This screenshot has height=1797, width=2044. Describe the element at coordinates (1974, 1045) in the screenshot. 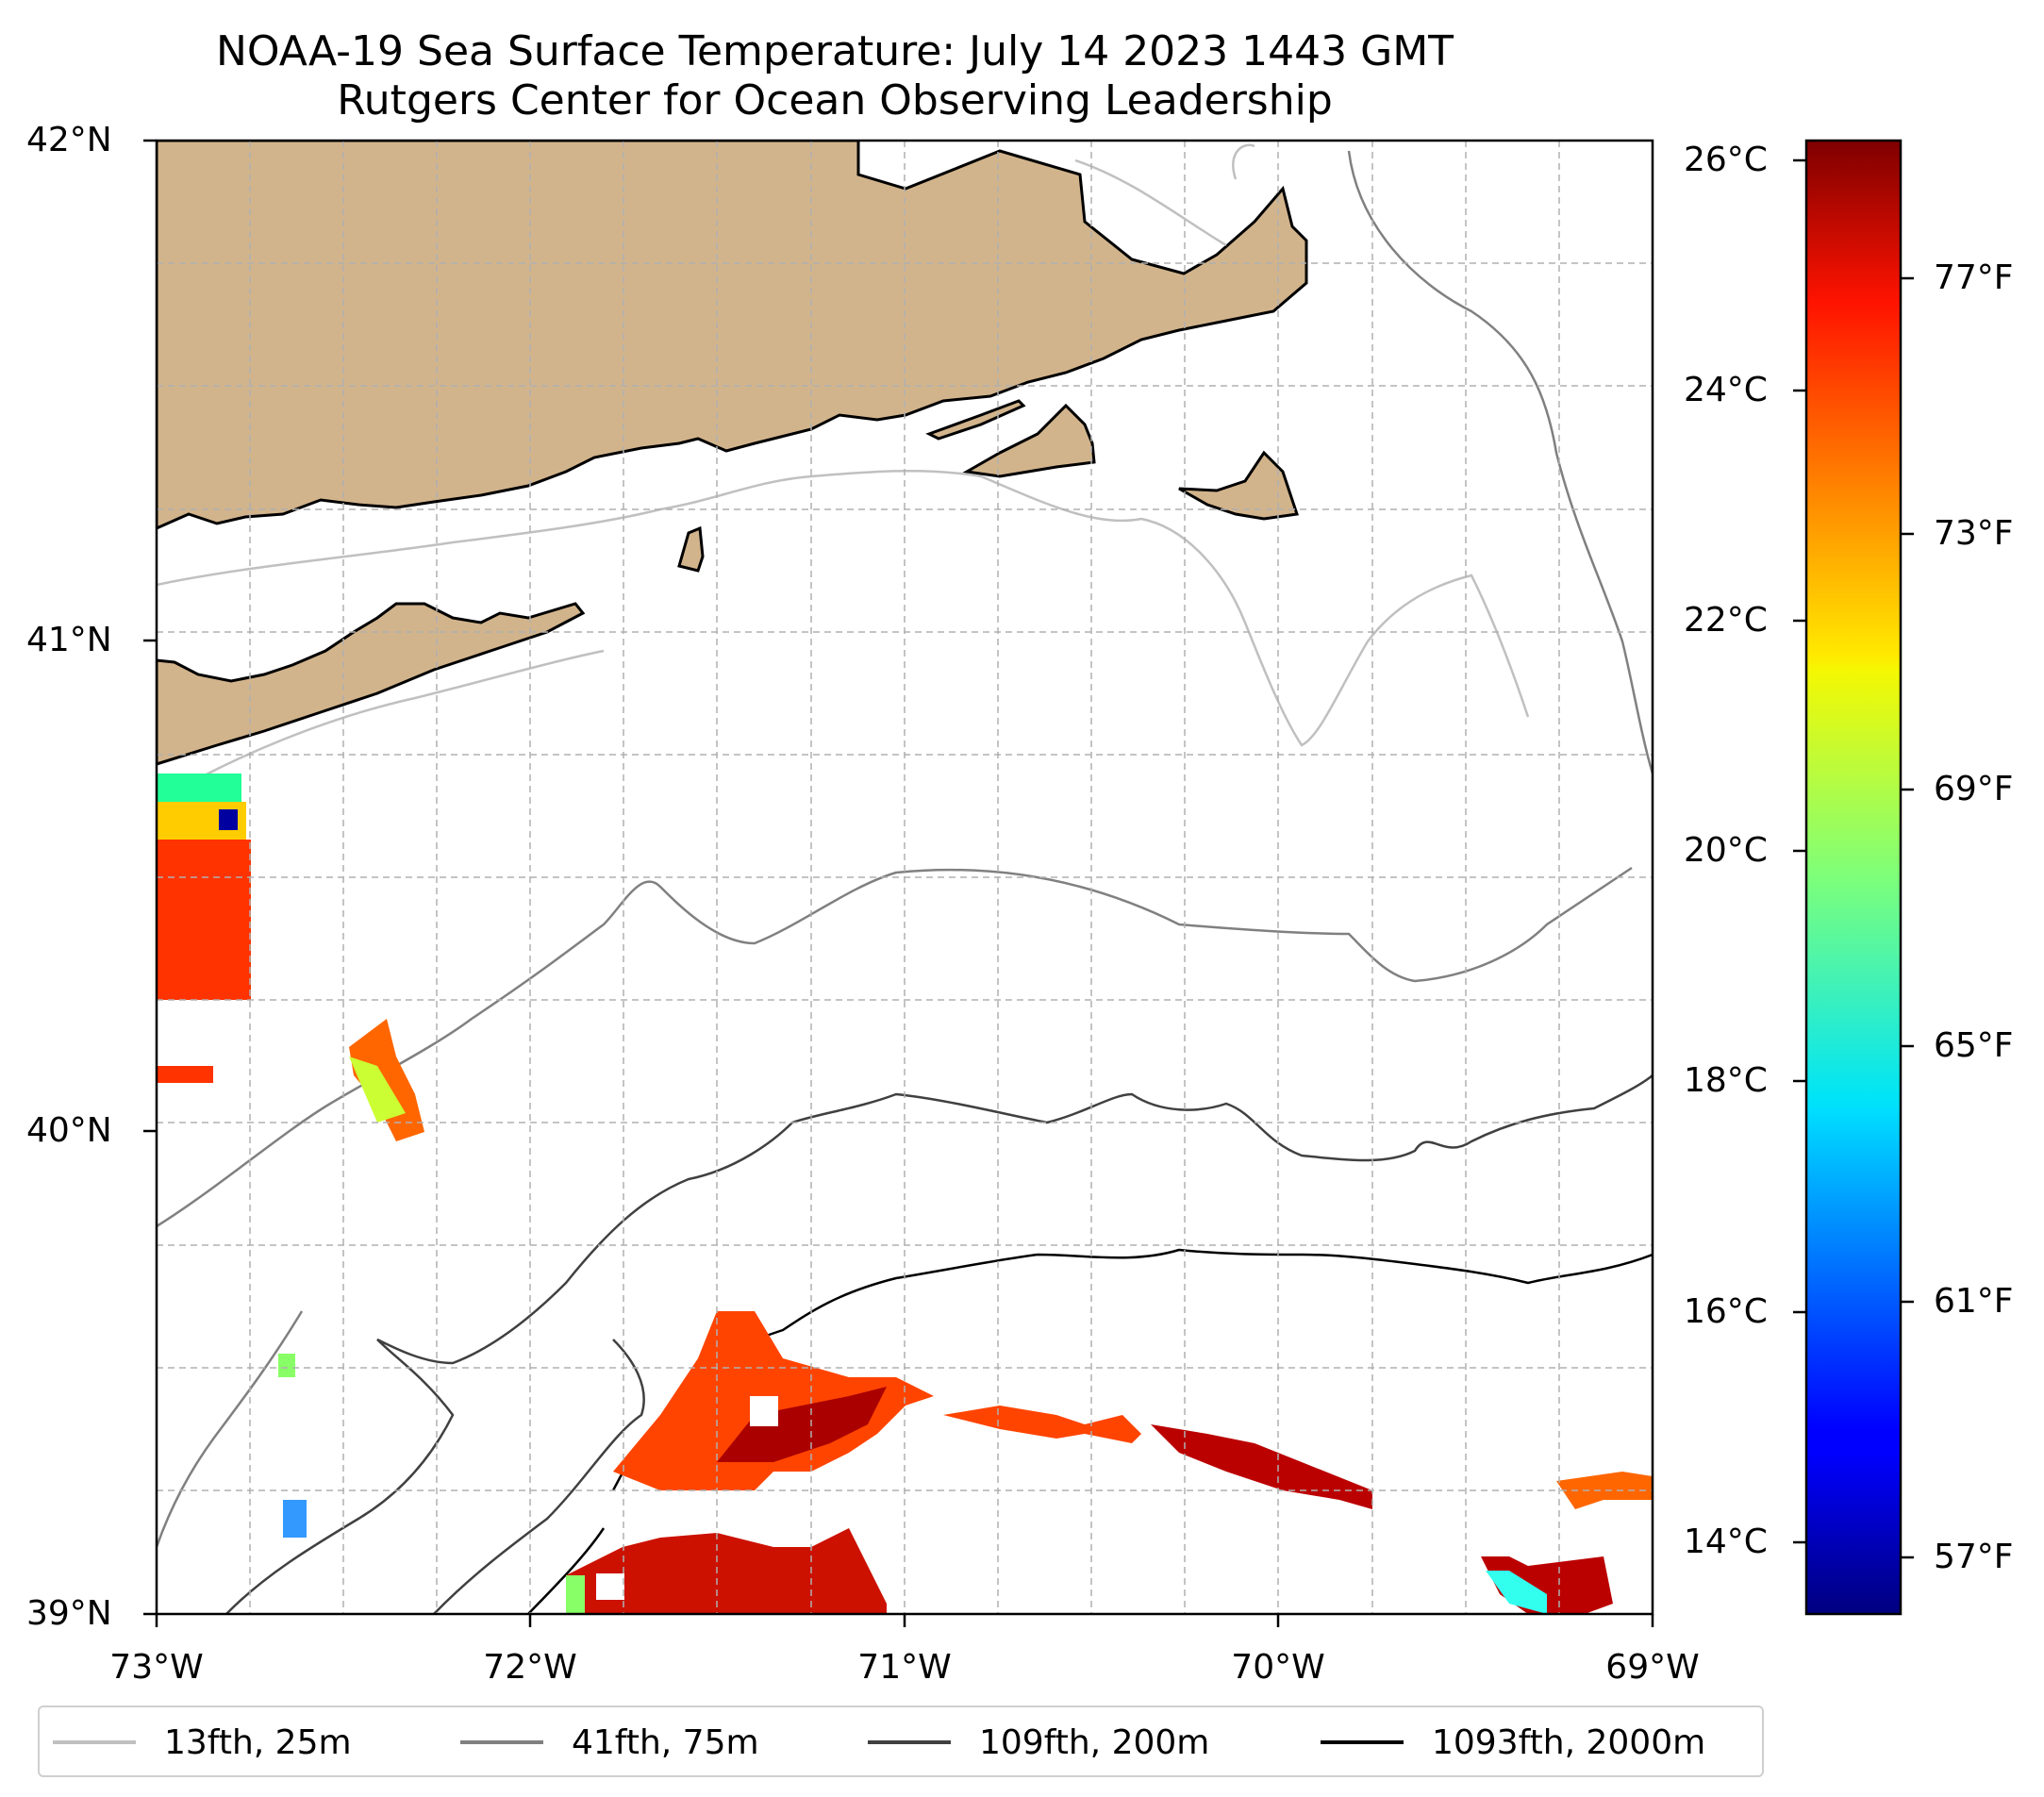

I see `colorbar-fahrenheit-label: 65°F` at that location.